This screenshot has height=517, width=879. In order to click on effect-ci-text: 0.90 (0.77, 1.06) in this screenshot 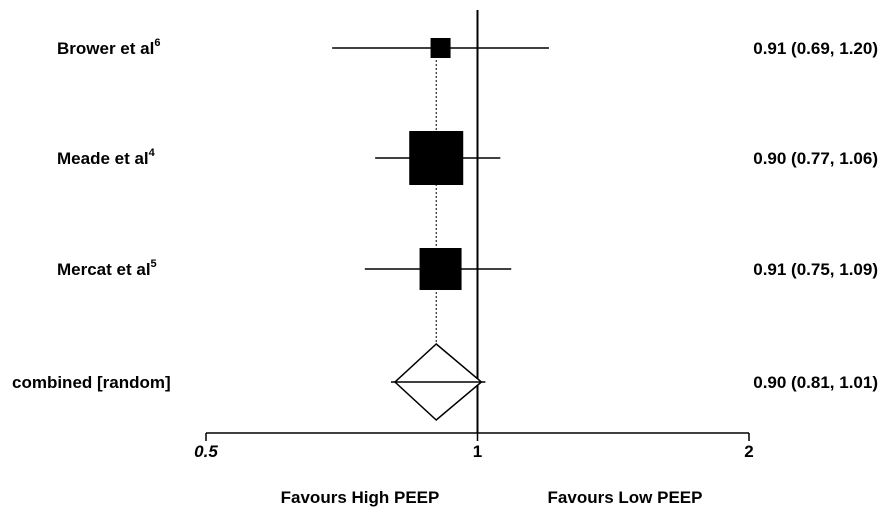, I will do `click(815, 158)`.